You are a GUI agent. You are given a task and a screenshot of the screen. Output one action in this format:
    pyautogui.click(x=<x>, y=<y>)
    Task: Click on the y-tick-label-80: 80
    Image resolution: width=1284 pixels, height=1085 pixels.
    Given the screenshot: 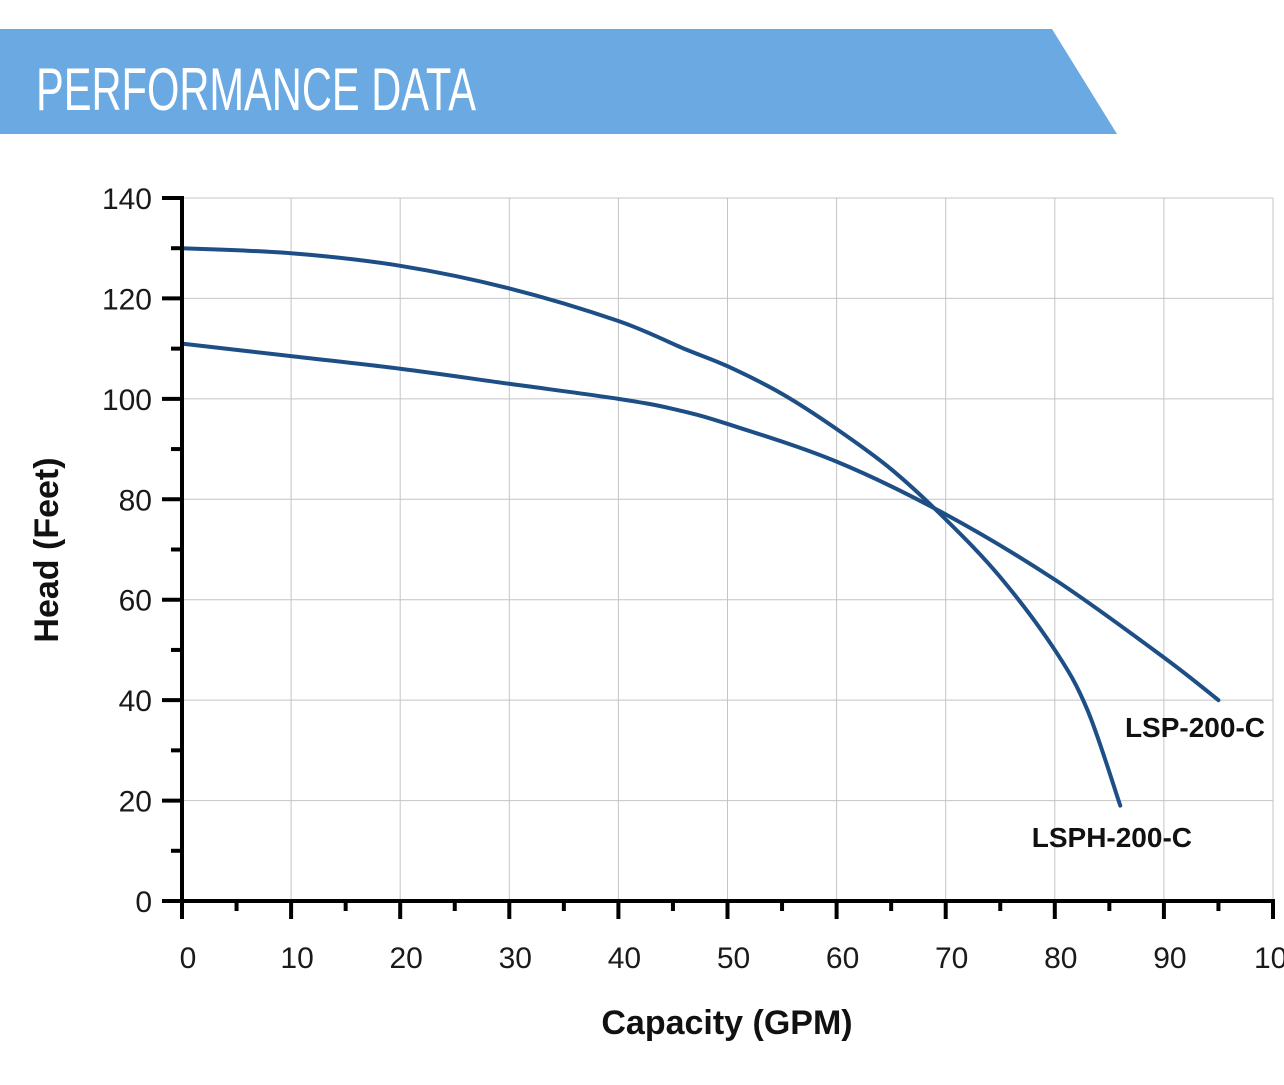 What is the action you would take?
    pyautogui.click(x=135, y=500)
    